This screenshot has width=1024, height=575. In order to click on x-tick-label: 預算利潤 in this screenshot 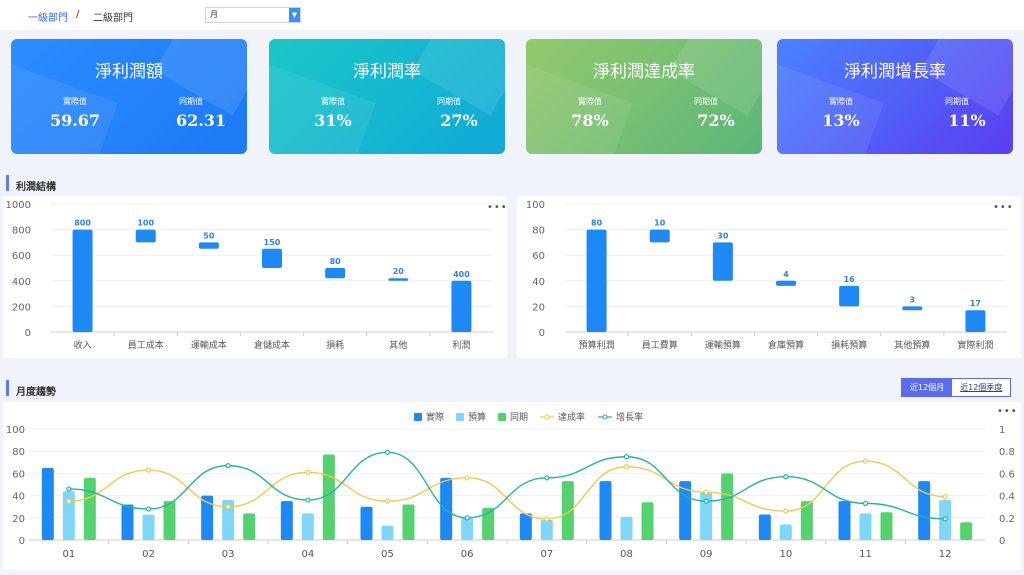, I will do `click(597, 345)`.